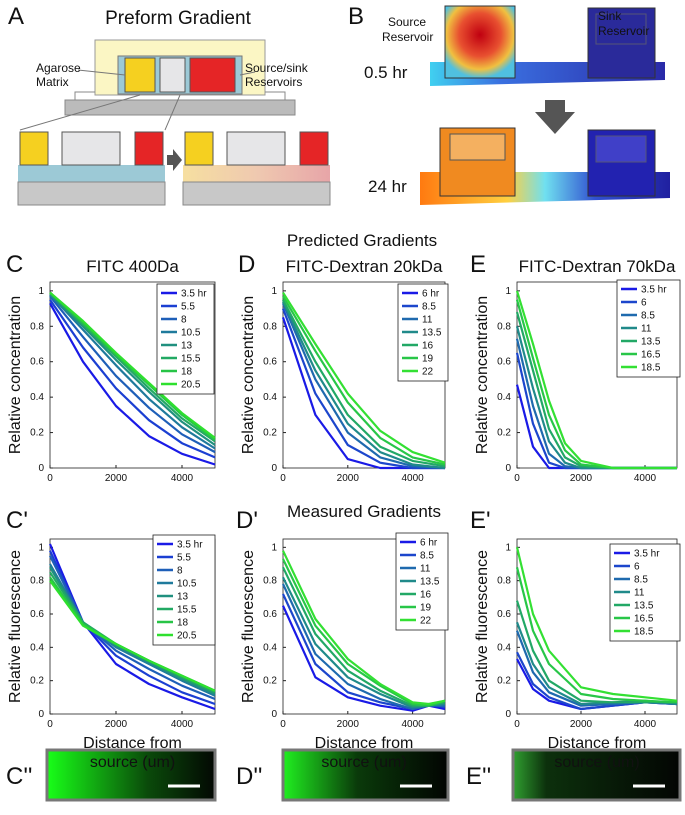  Describe the element at coordinates (91, 173) in the screenshot. I see `channel` at that location.